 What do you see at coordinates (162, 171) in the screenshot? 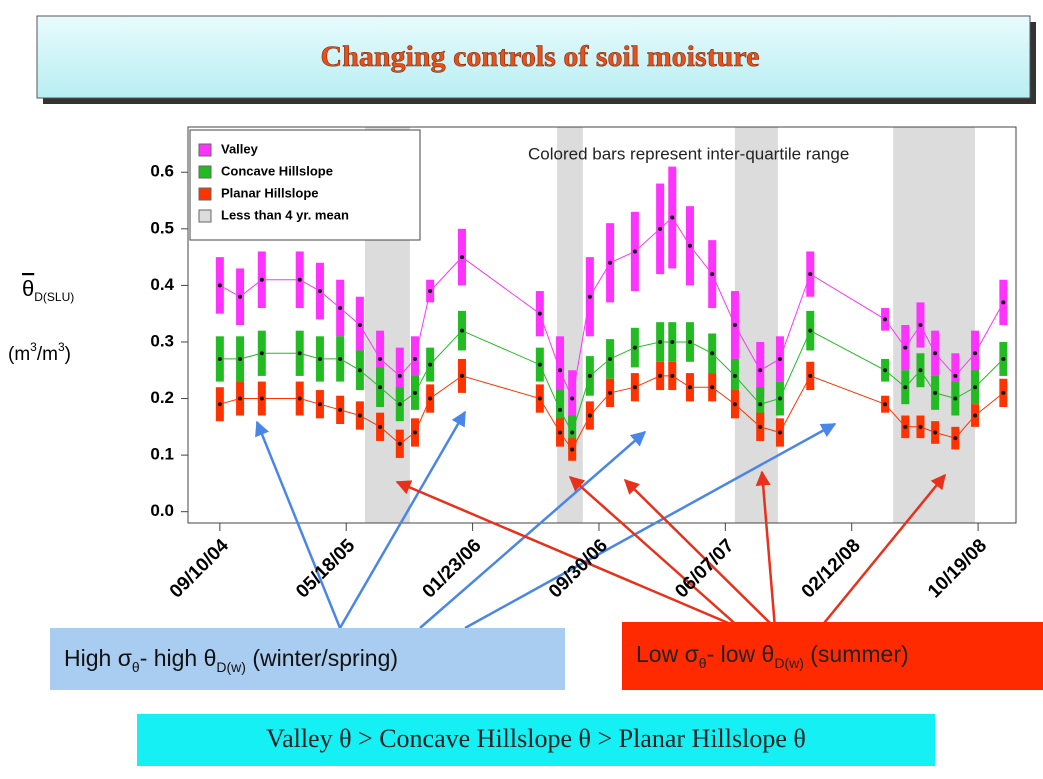
I see `y-tick-label: 0.6` at bounding box center [162, 171].